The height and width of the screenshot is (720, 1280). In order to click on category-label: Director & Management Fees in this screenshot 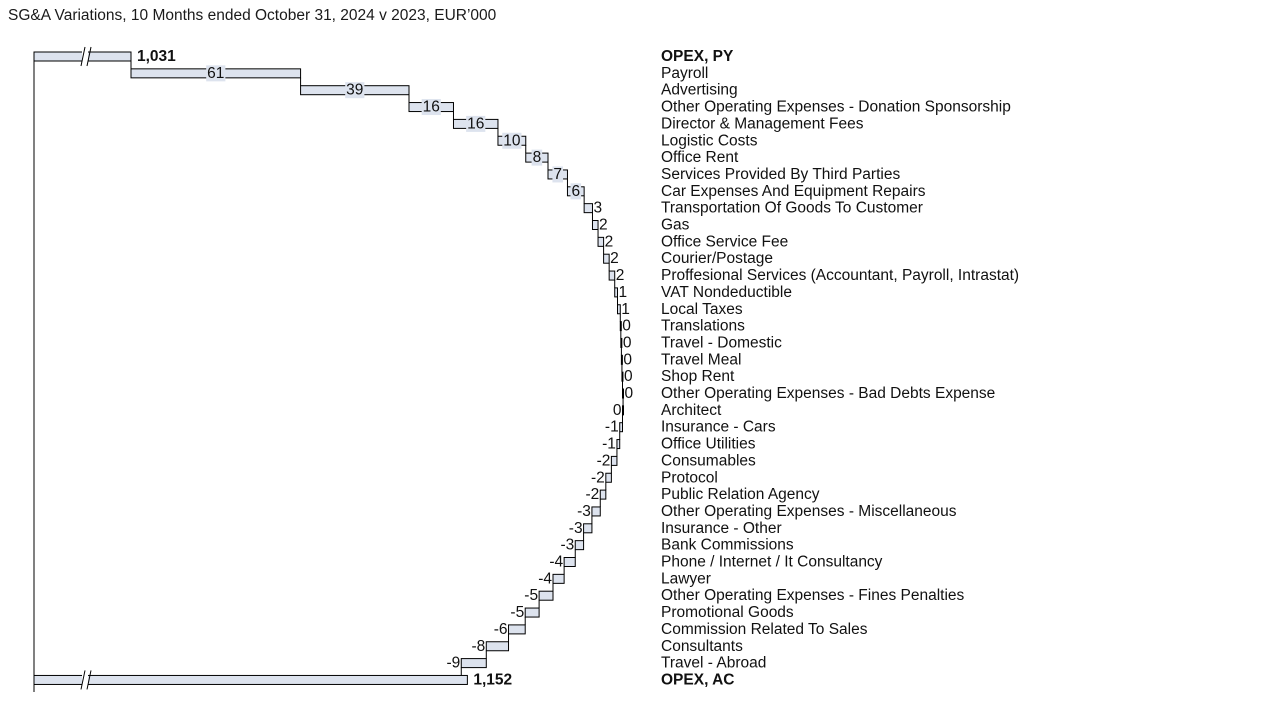, I will do `click(762, 123)`.